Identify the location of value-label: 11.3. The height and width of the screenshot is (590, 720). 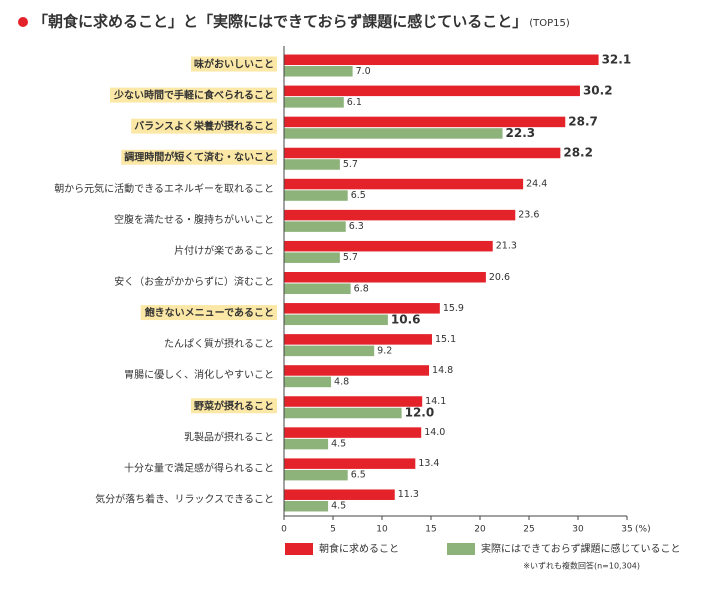
(408, 494).